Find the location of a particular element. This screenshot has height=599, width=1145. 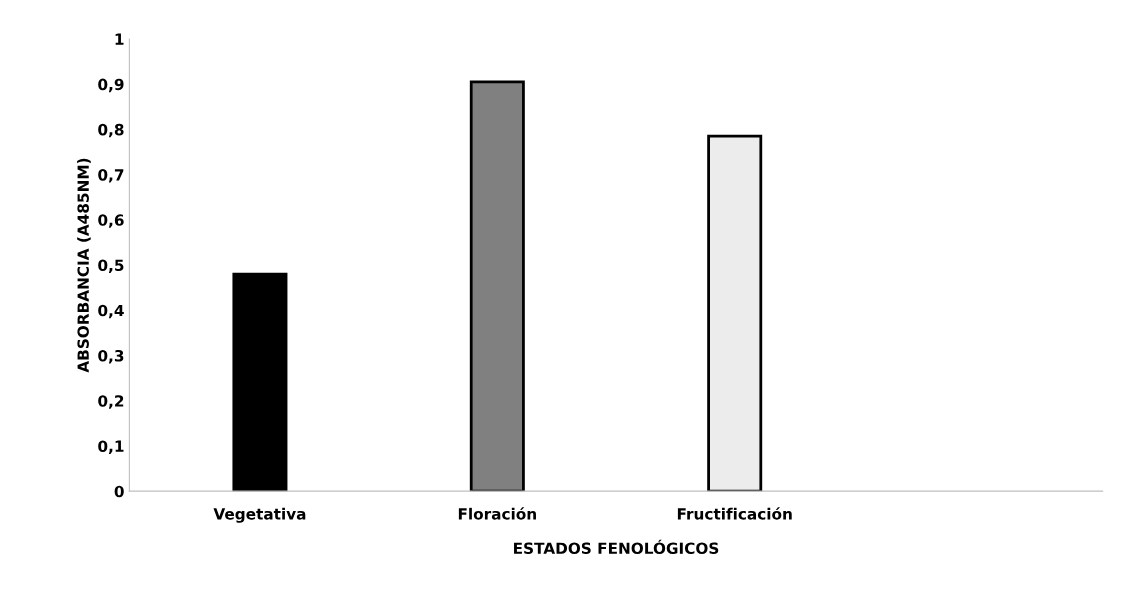

y-tick-label: 1 is located at coordinates (119, 39).